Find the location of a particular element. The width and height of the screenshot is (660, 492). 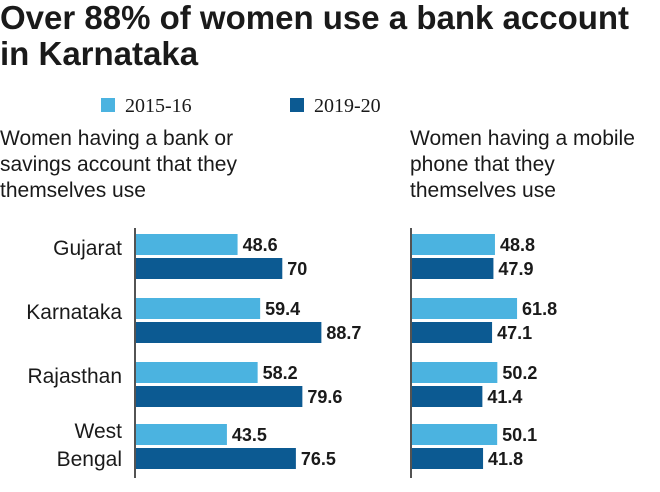

left-value-west-bengal-2019-20: 76.5 is located at coordinates (318, 459).